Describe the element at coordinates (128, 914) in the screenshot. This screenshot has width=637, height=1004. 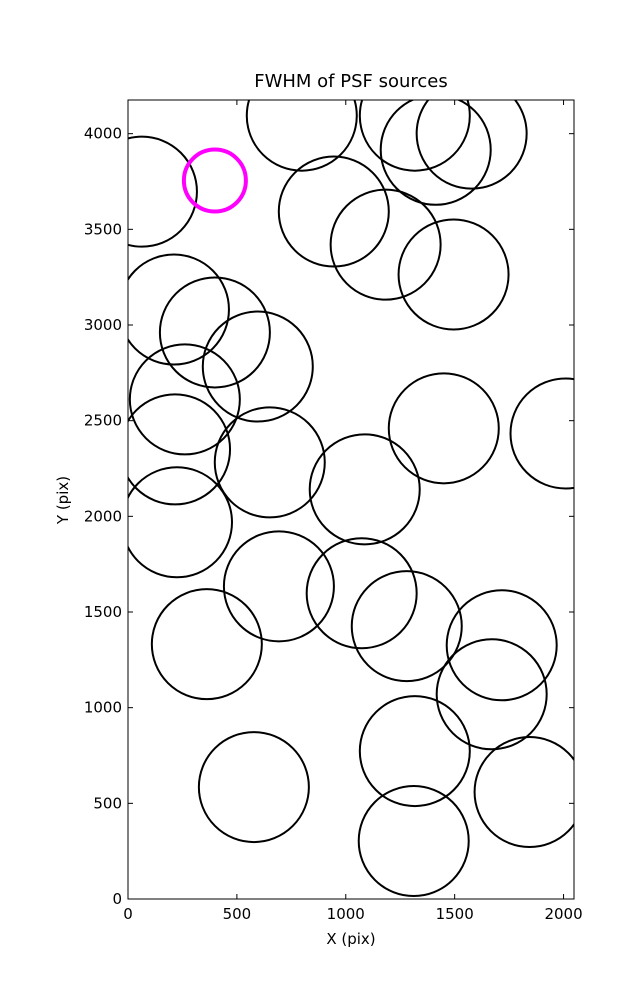
I see `x-tick-label: 0` at that location.